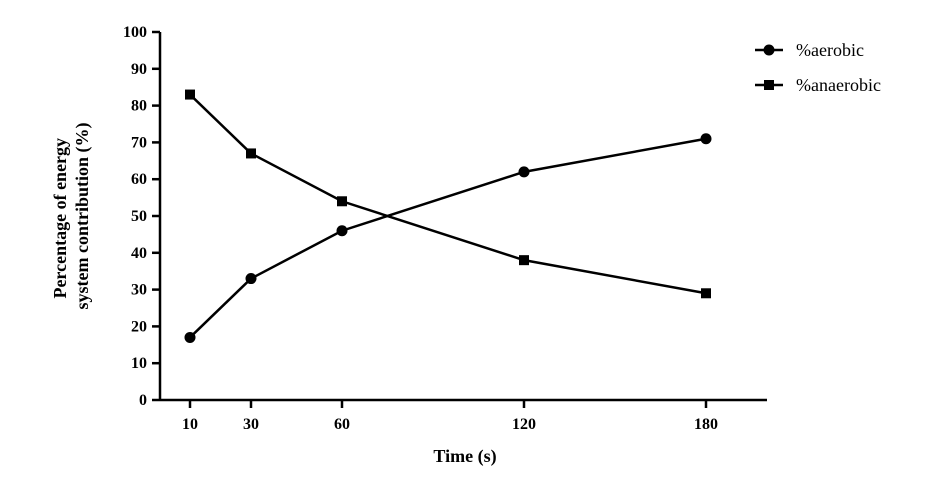 The width and height of the screenshot is (932, 478). I want to click on x-tick-label: 30, so click(251, 424).